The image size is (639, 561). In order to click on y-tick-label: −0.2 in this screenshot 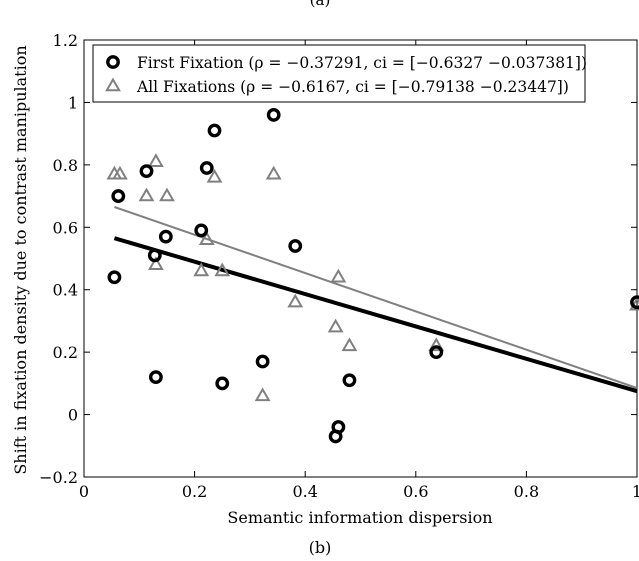, I will do `click(58, 477)`.